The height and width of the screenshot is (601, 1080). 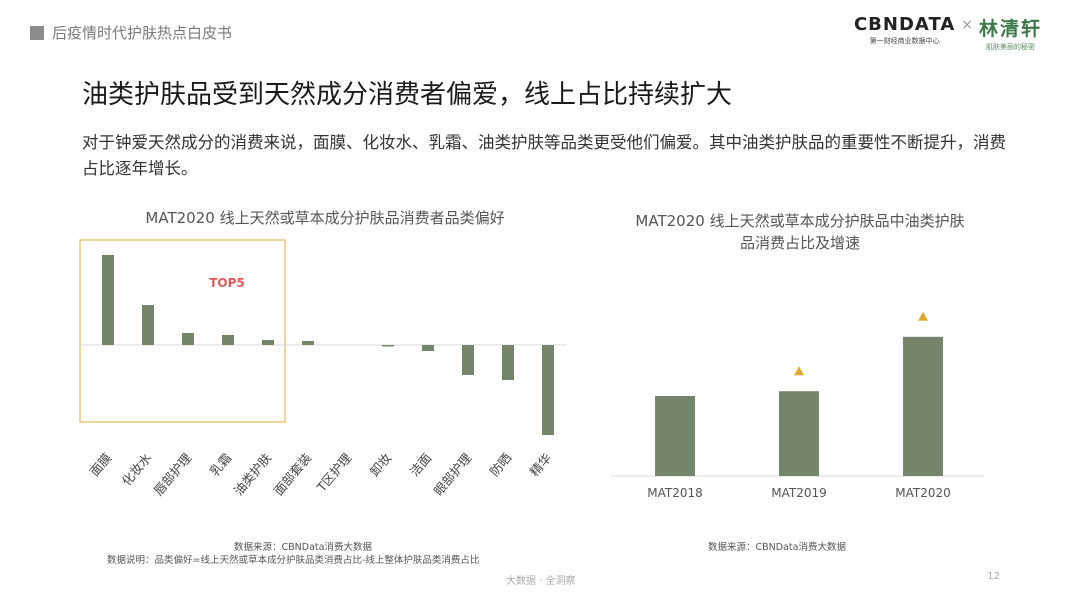 I want to click on cbndata-logo: CBNDATA 第一财经商业数据中心, so click(x=904, y=30).